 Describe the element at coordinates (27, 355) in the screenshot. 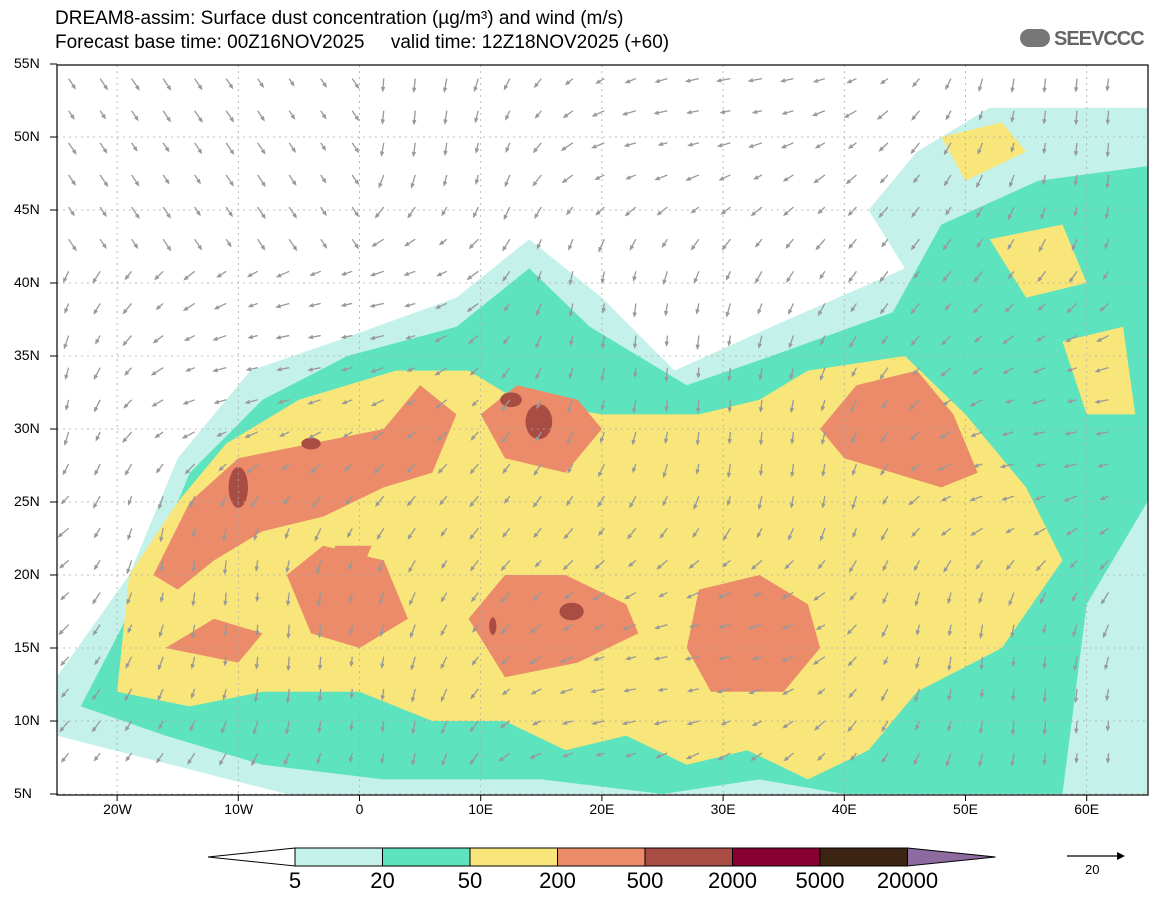

I see `lat-label: 35N` at that location.